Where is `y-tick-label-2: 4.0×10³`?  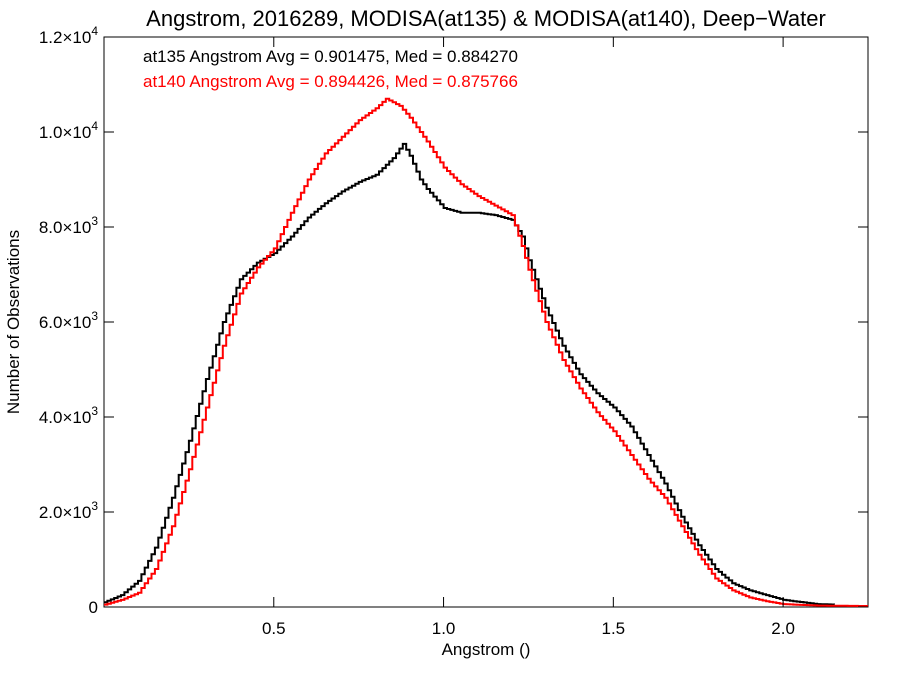
y-tick-label-2: 4.0×10³ is located at coordinates (68, 415).